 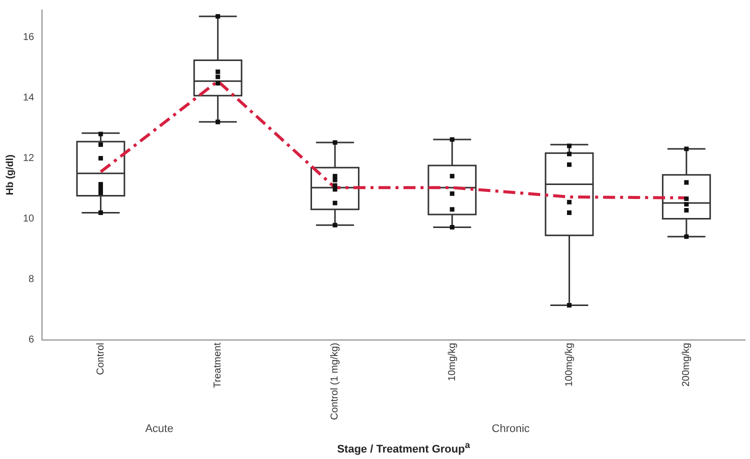 What do you see at coordinates (511, 429) in the screenshot?
I see `text: Chronic` at bounding box center [511, 429].